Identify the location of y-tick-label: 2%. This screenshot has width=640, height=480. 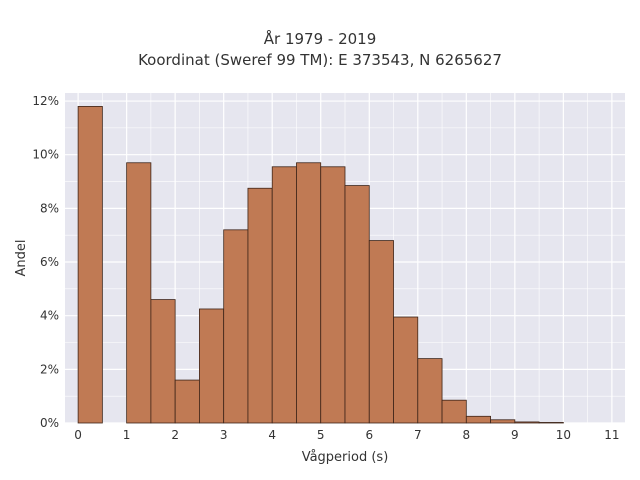
(49, 369).